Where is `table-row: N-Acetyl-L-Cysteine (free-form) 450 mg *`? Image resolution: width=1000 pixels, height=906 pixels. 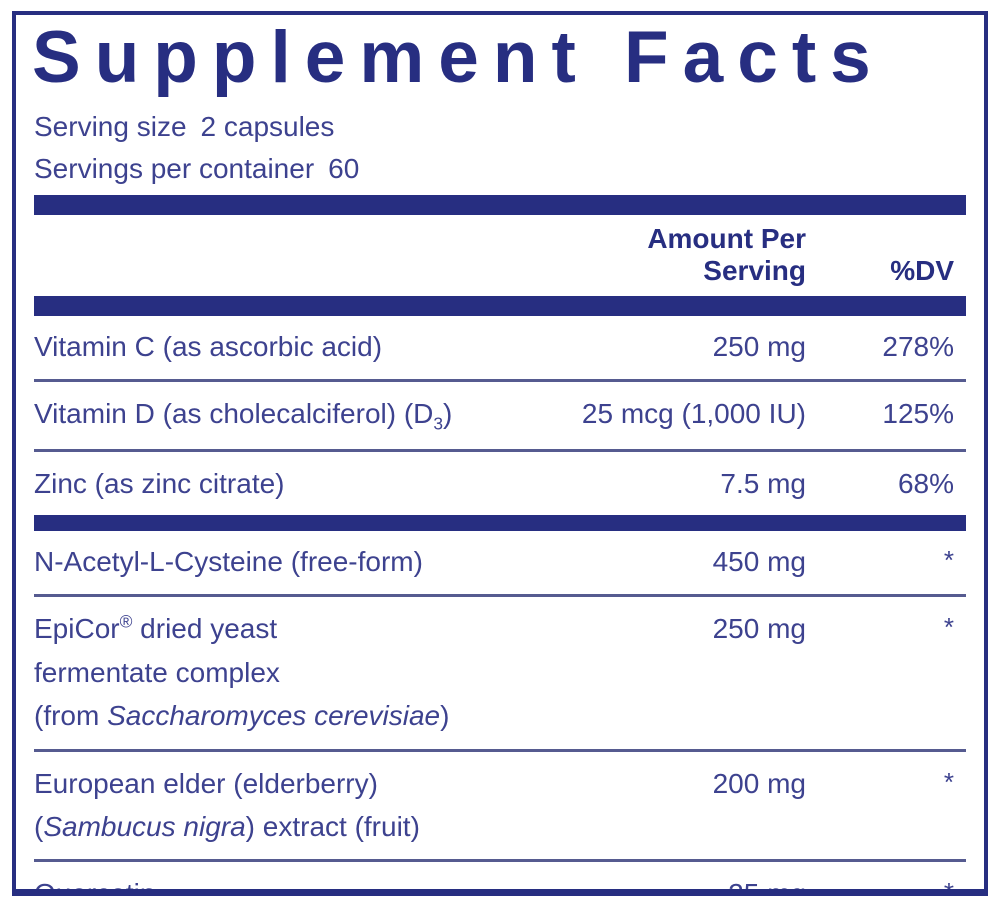
table-row: N-Acetyl-L-Cysteine (free-form) 450 mg * is located at coordinates (500, 562).